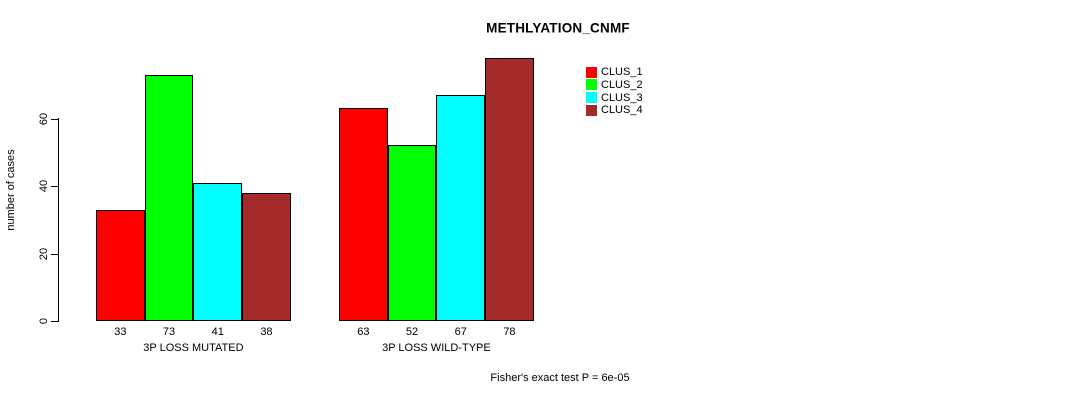  What do you see at coordinates (217, 332) in the screenshot?
I see `bar-value-label: 41` at bounding box center [217, 332].